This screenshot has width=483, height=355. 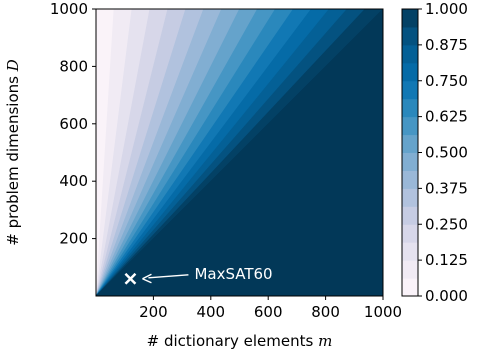 What do you see at coordinates (325, 312) in the screenshot?
I see `x-tick-label: 800` at bounding box center [325, 312].